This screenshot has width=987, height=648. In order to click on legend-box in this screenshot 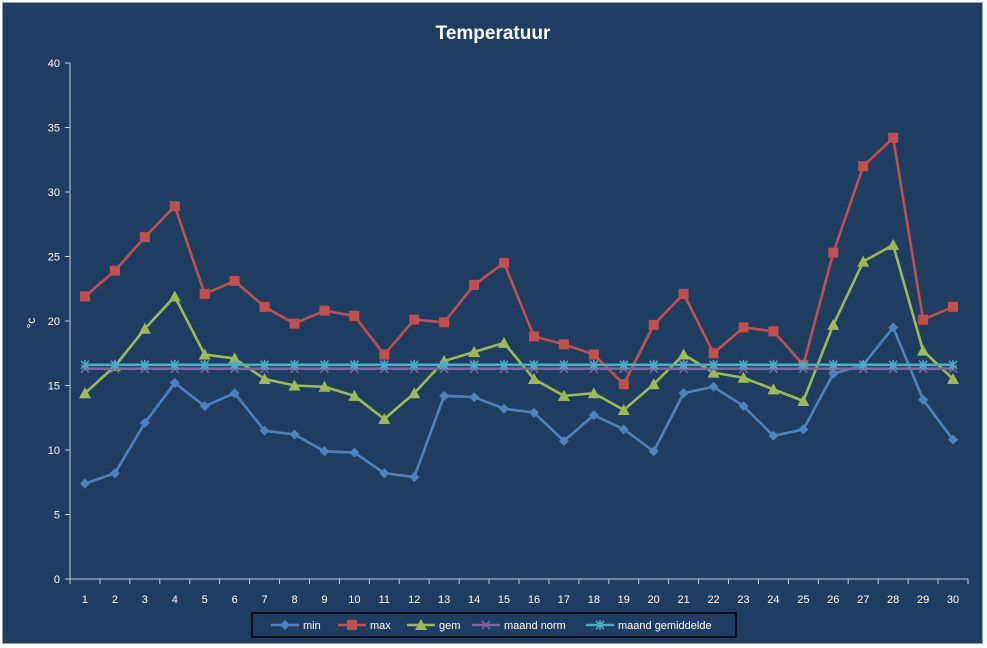, I will do `click(494, 625)`.